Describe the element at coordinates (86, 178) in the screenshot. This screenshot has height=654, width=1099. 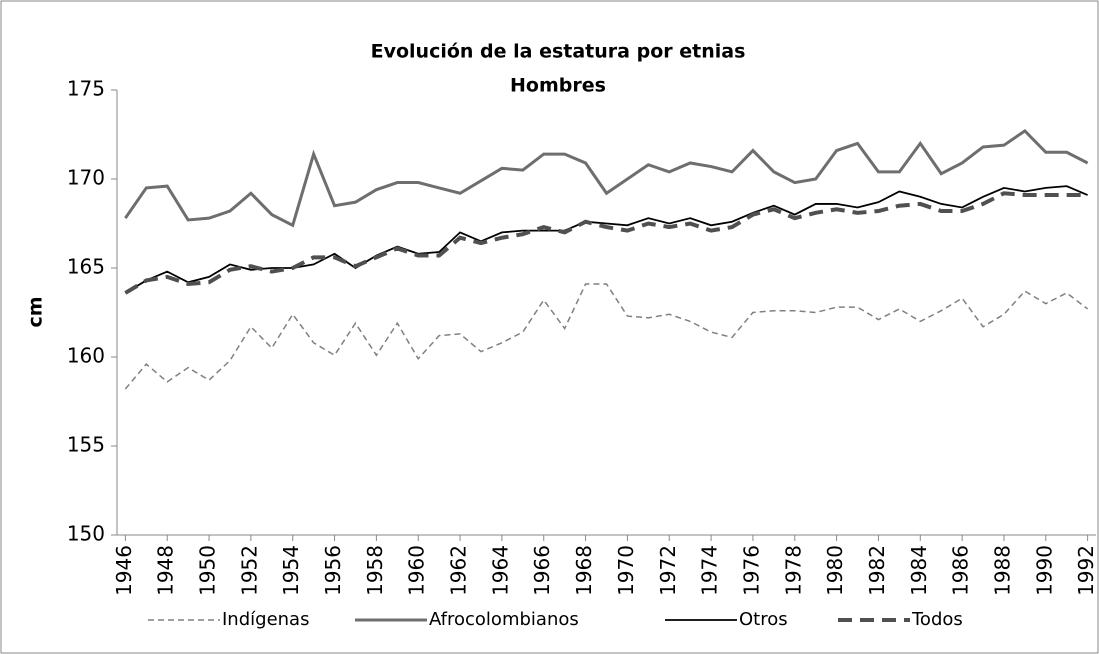
I see `y-tick-label: 170` at that location.